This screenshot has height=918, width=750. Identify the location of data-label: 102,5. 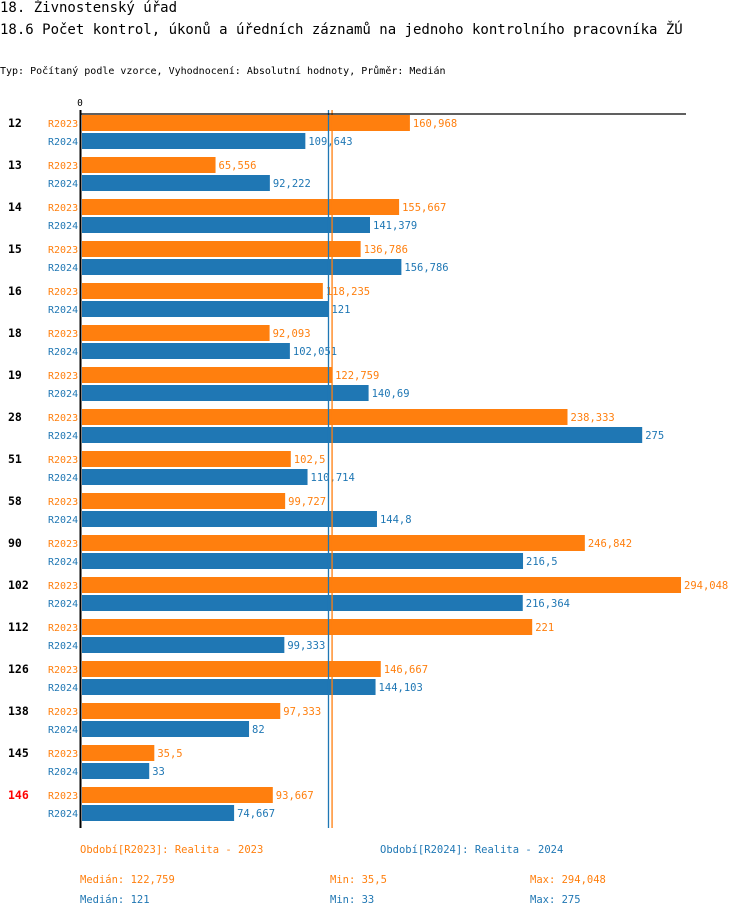
(310, 460).